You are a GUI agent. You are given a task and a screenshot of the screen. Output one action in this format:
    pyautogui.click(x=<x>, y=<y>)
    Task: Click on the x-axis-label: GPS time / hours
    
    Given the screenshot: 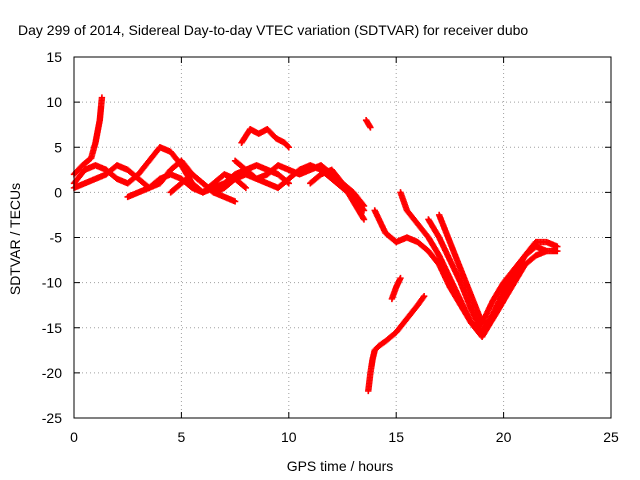 What is the action you would take?
    pyautogui.click(x=340, y=466)
    